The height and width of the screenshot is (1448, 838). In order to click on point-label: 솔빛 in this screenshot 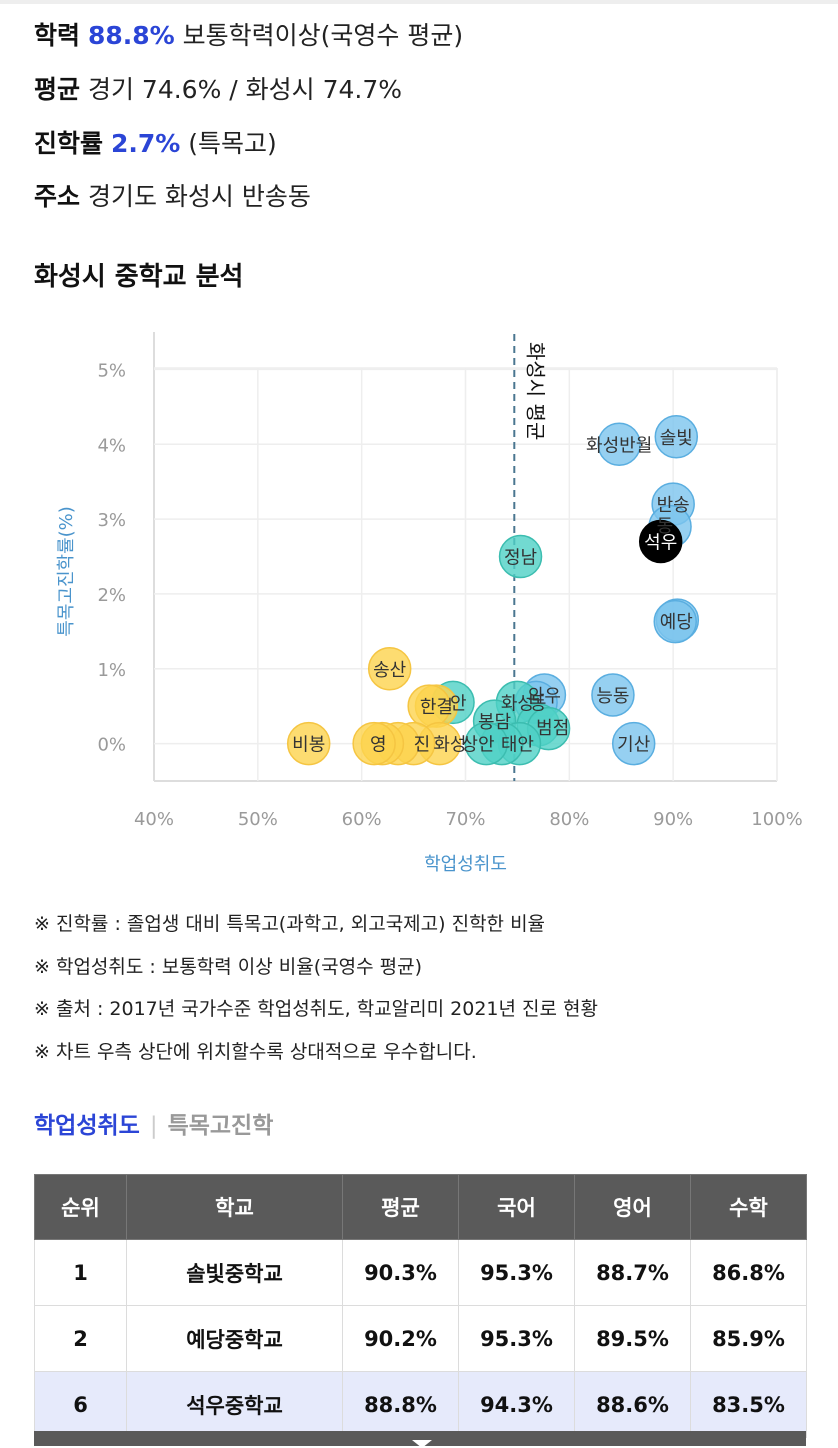, I will do `click(676, 438)`.